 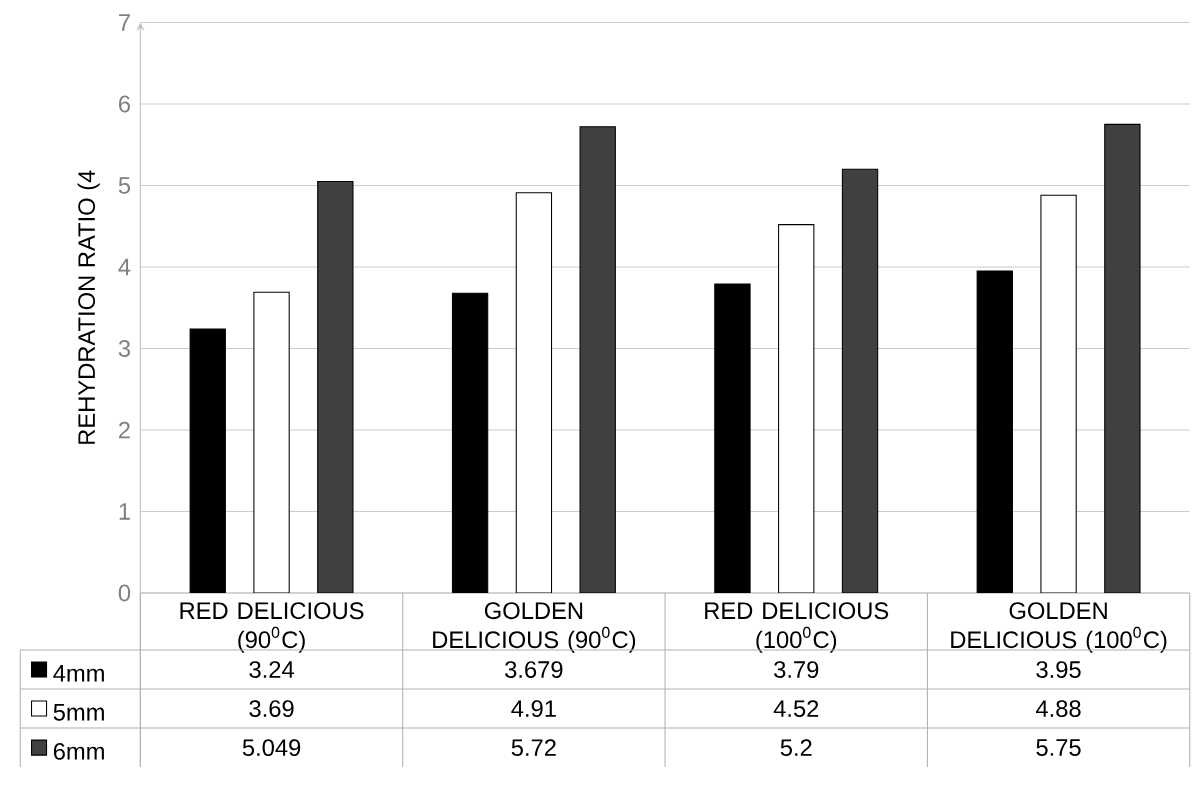 What do you see at coordinates (533, 747) in the screenshot?
I see `data-label: 5.72` at bounding box center [533, 747].